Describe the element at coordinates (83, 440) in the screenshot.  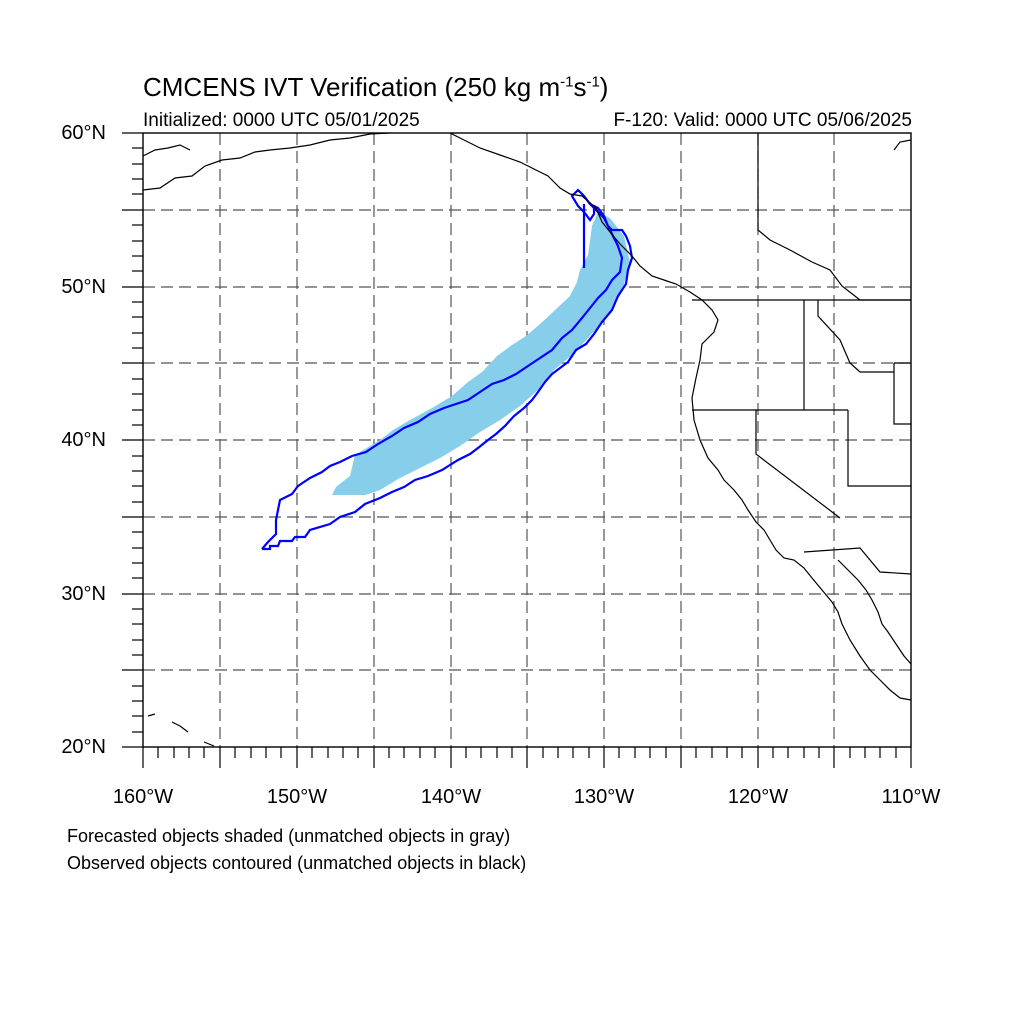
I see `lat-label-40n: 40°N` at that location.